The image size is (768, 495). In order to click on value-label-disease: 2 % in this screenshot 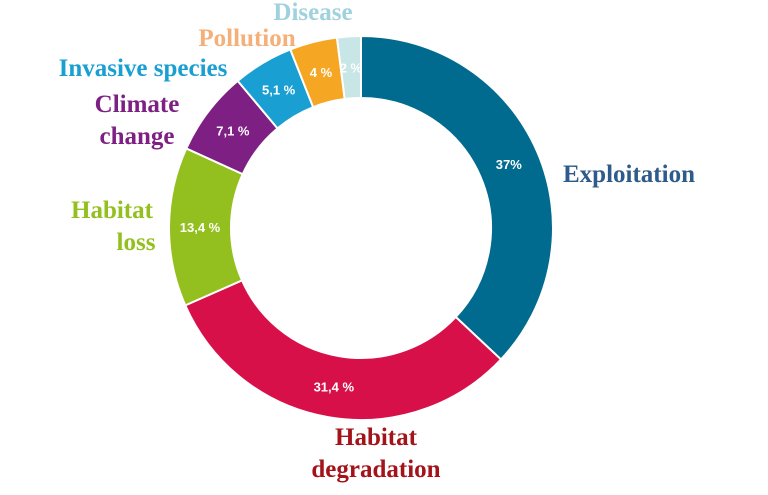, I will do `click(351, 67)`.